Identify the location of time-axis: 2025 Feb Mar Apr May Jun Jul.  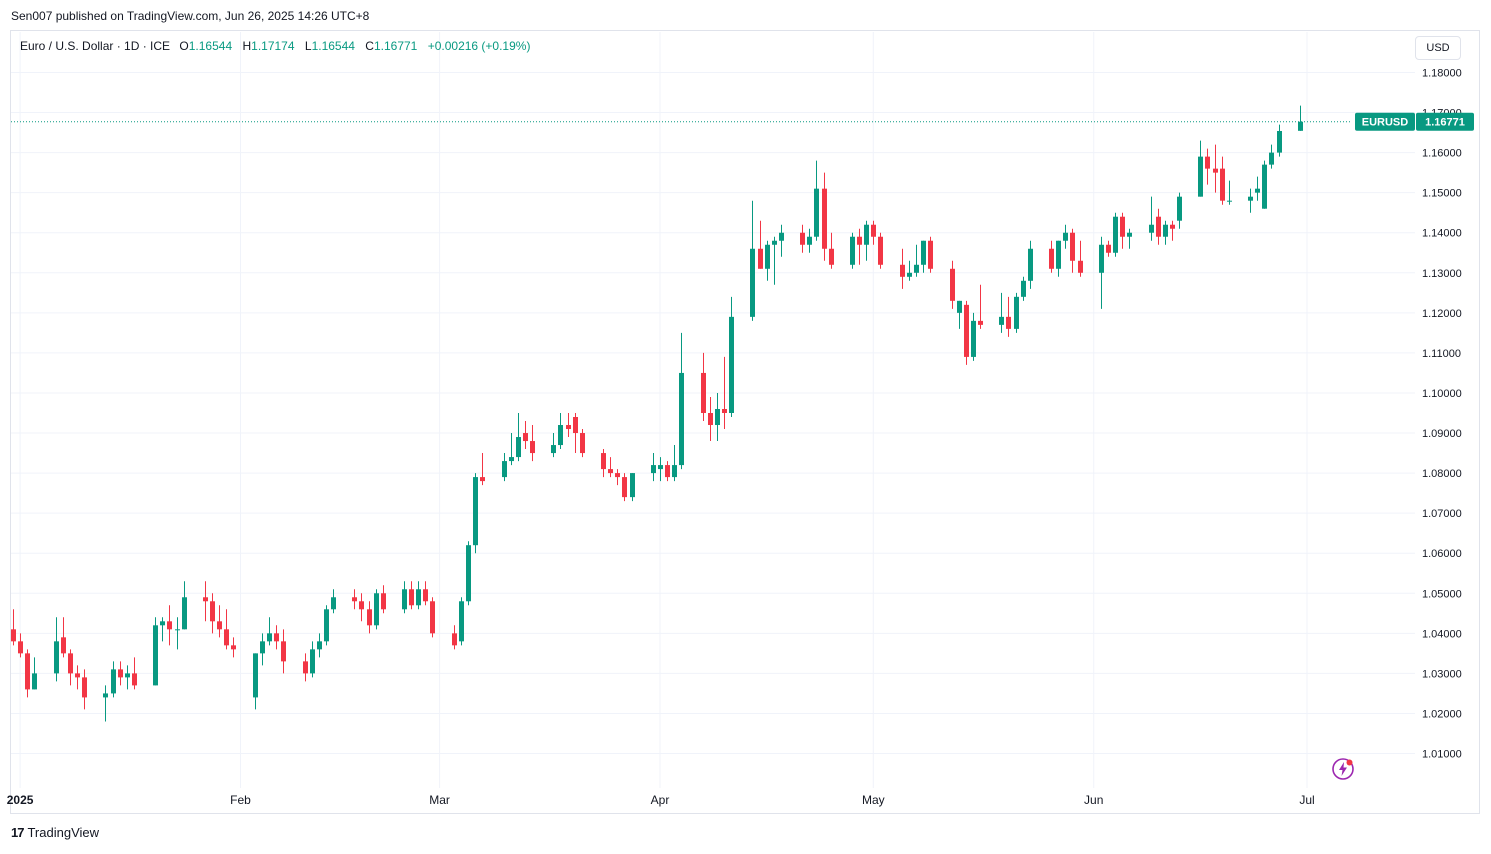
(661, 800).